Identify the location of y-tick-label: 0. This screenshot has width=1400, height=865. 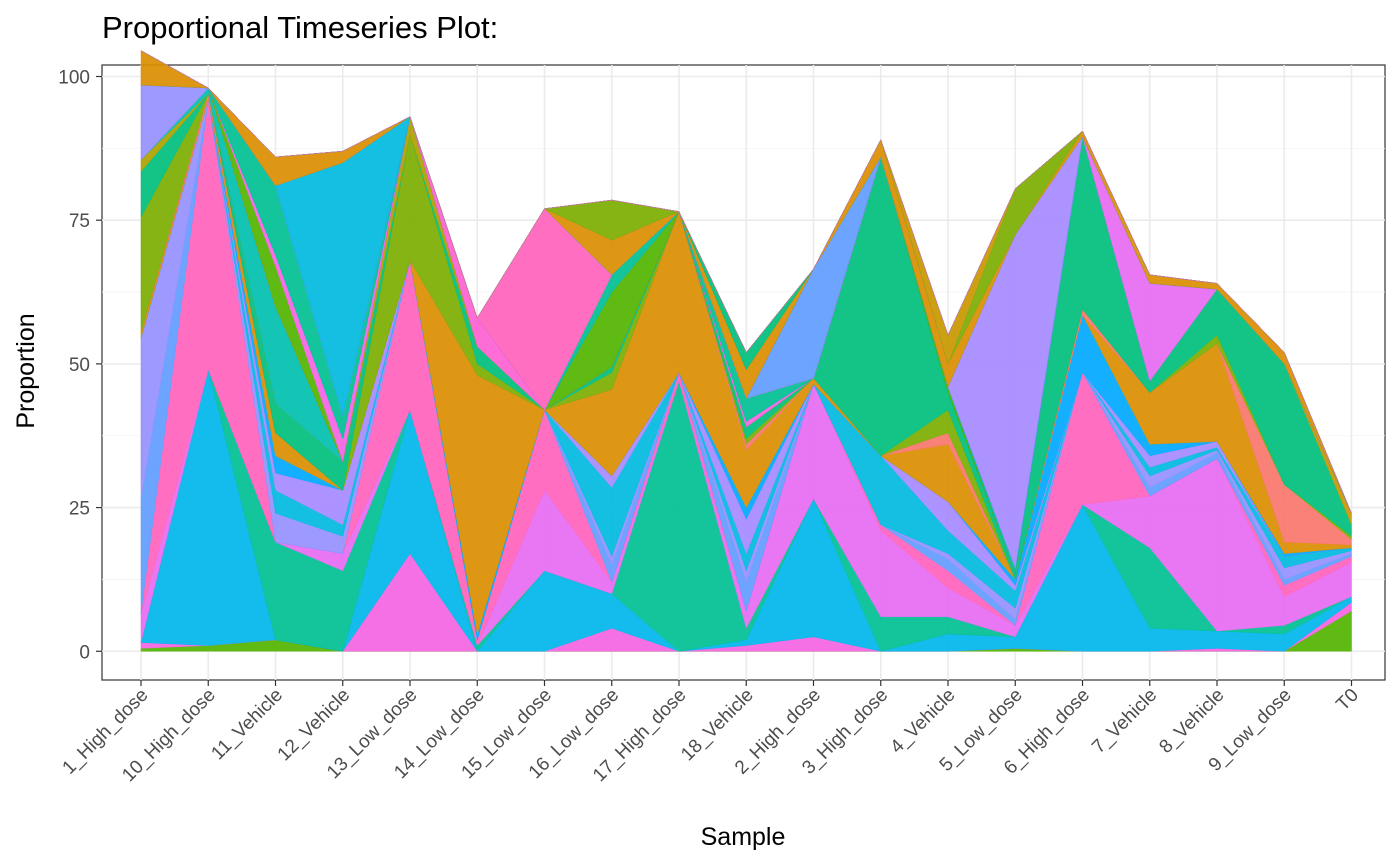
(84, 652).